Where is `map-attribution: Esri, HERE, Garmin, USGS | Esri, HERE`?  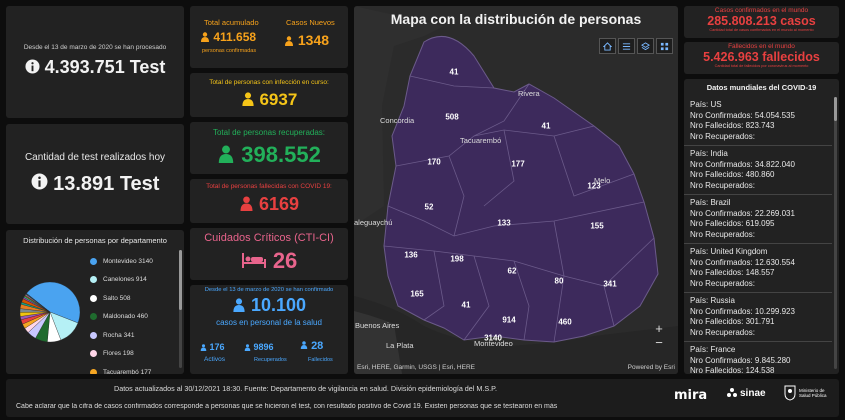 map-attribution: Esri, HERE, Garmin, USGS | Esri, HERE is located at coordinates (416, 367).